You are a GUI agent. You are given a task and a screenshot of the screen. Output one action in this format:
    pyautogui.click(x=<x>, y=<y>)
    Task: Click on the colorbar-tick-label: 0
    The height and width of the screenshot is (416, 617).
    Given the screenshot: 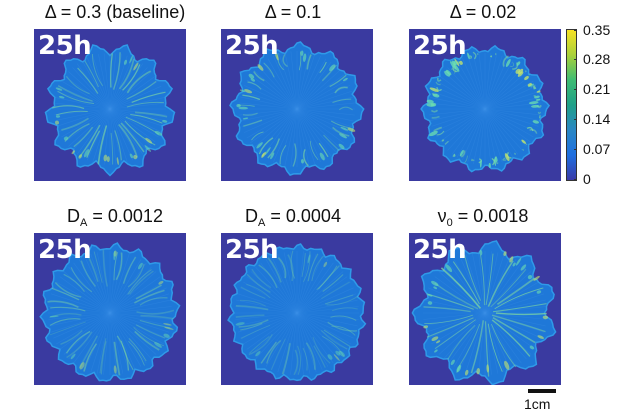 What is the action you would take?
    pyautogui.click(x=587, y=179)
    